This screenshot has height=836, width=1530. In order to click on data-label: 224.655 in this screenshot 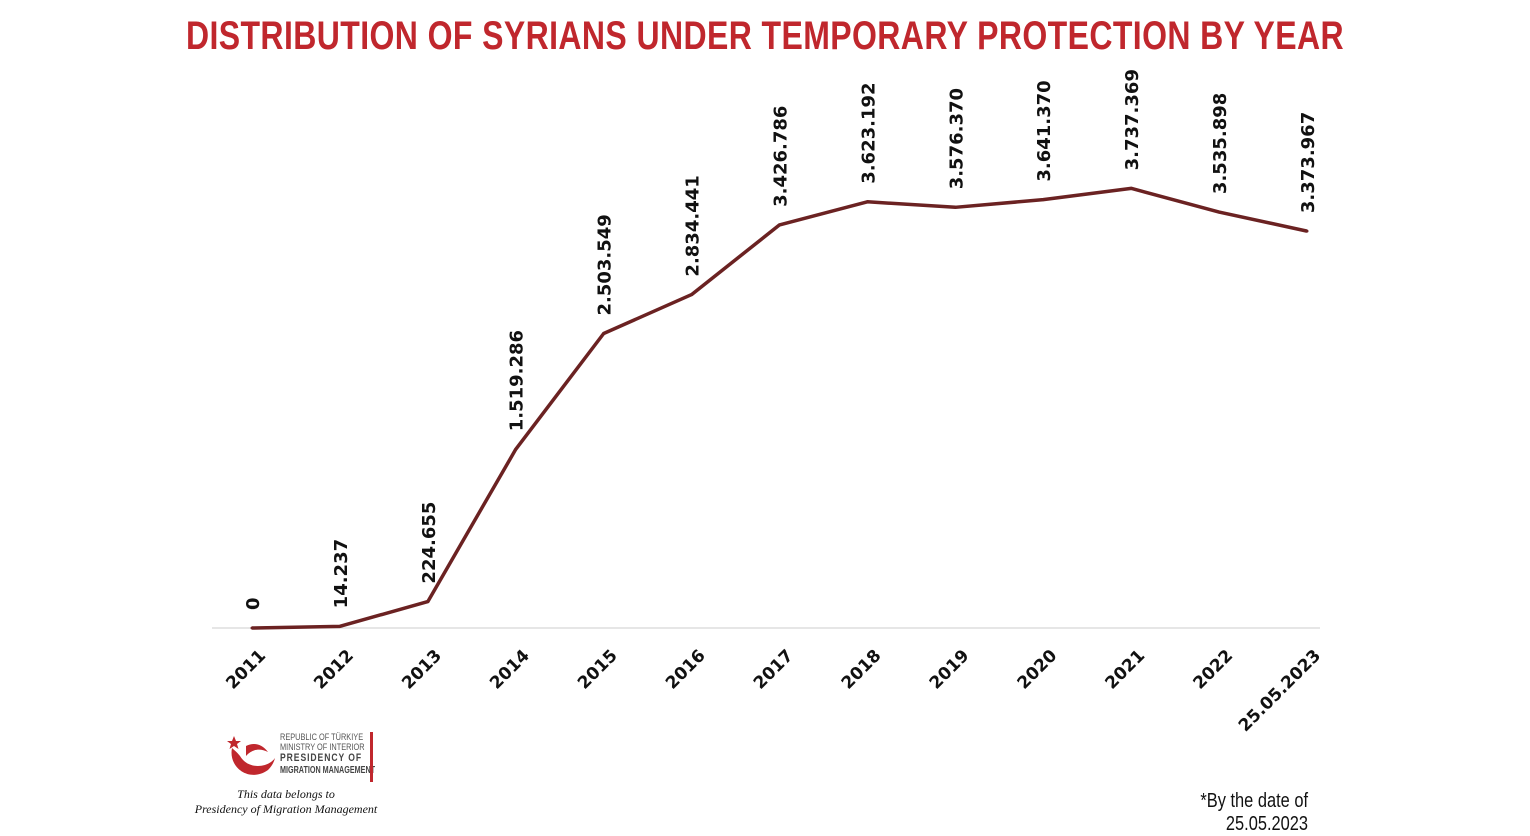, I will do `click(429, 543)`.